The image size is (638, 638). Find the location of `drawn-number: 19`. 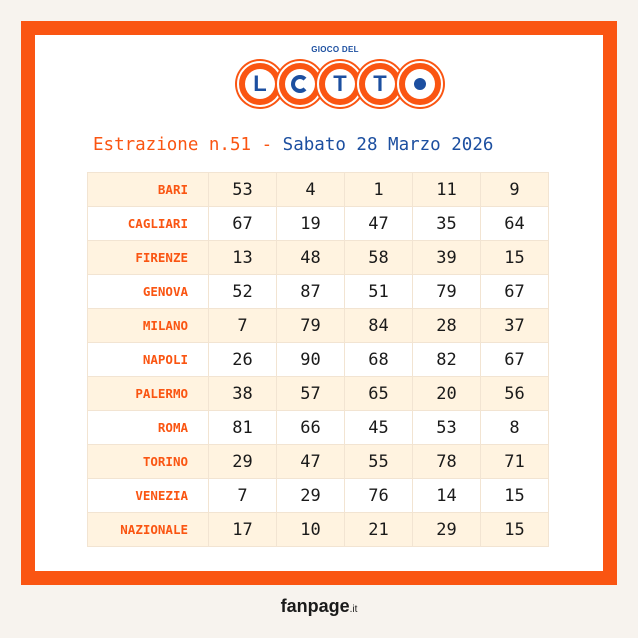

drawn-number: 19 is located at coordinates (310, 223).